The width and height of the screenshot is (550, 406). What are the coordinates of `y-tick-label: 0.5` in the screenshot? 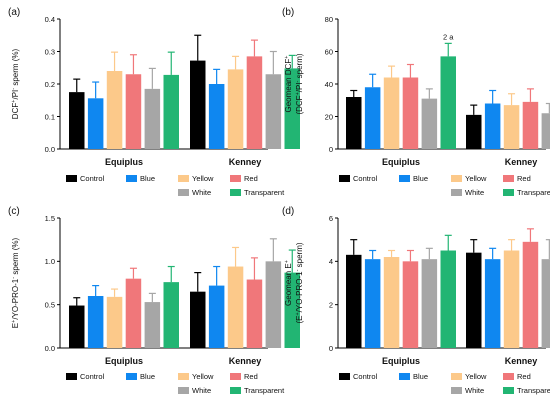 It's located at (50, 304).